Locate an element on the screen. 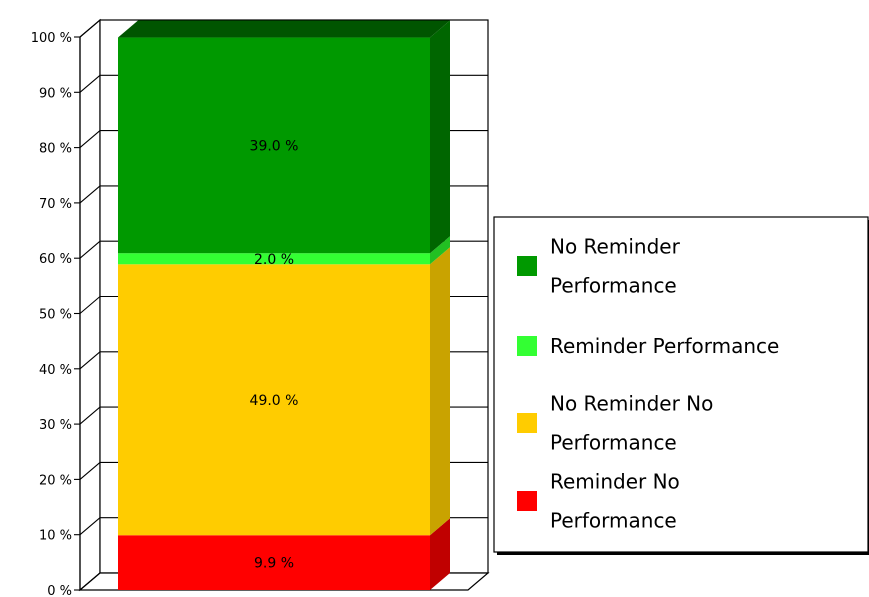  y-tick-label: 10 % is located at coordinates (55, 536).